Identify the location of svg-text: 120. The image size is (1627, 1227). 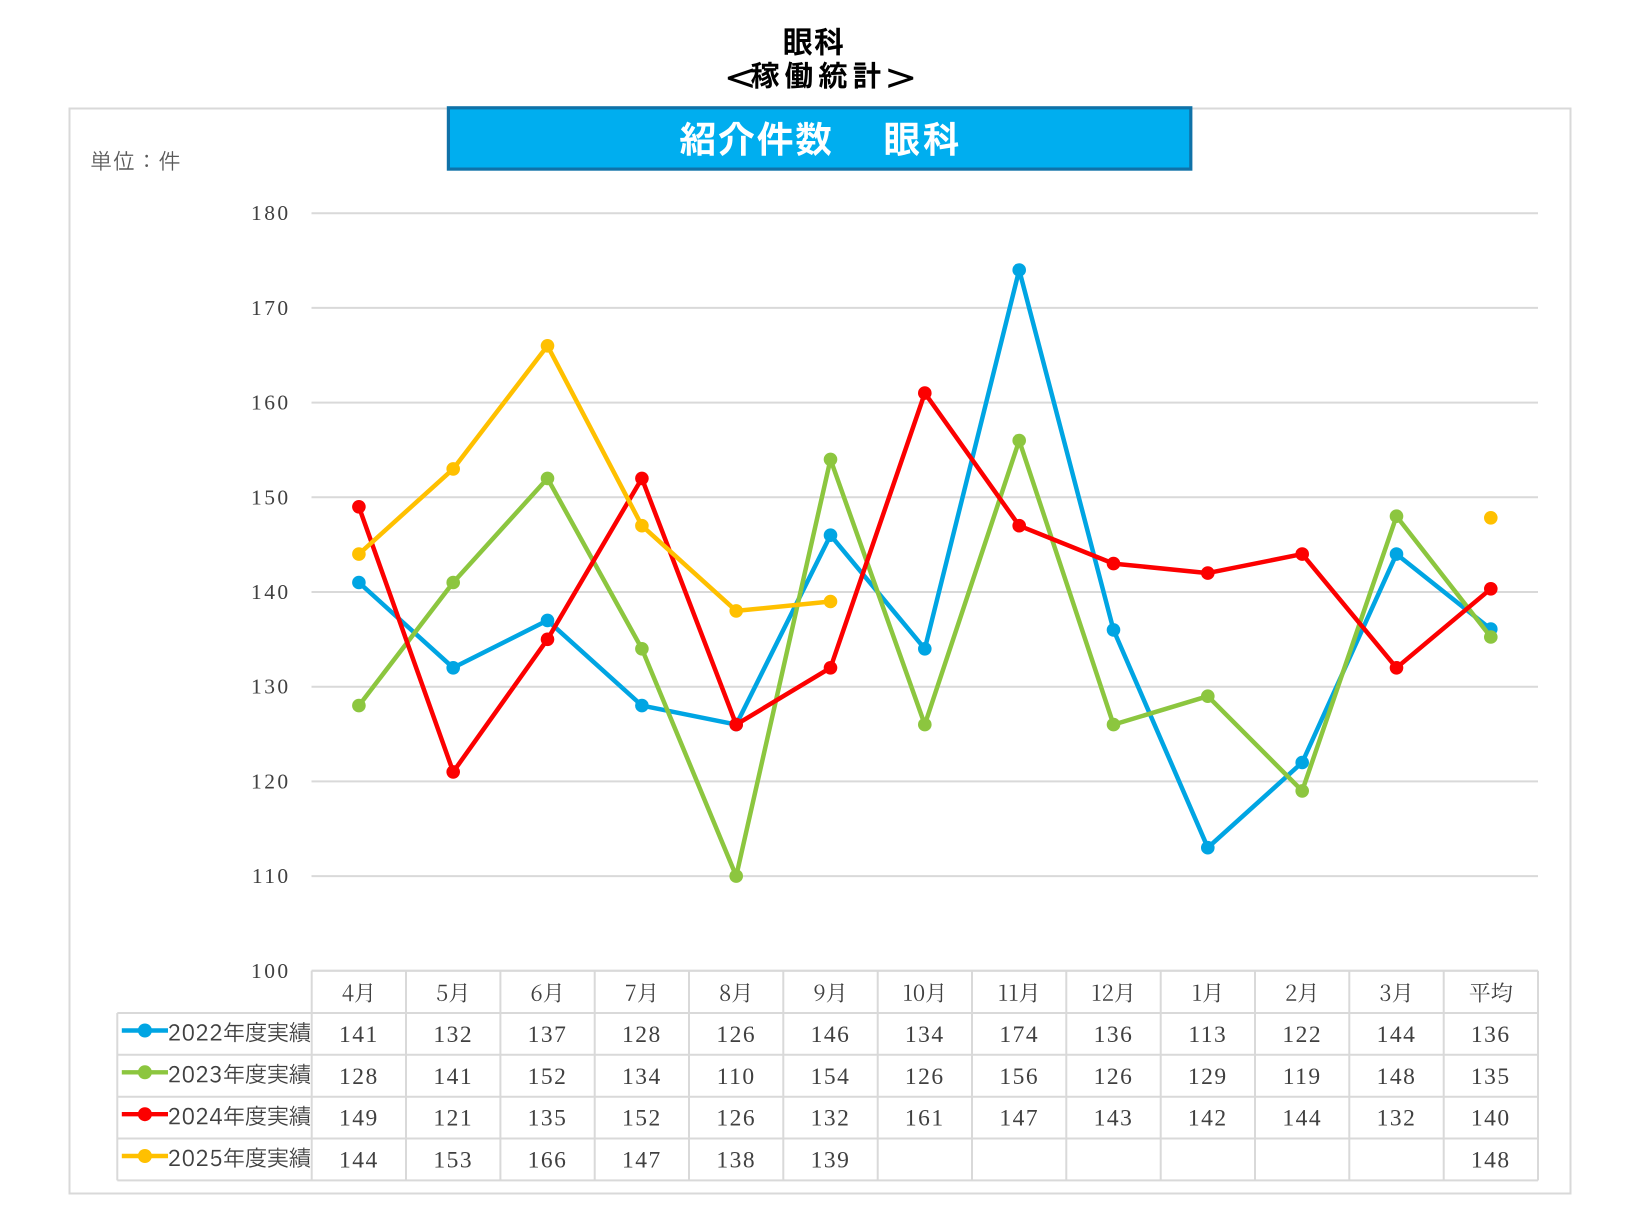
(270, 781).